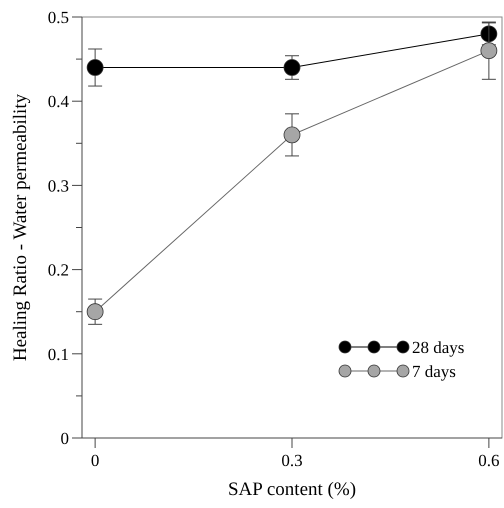 The height and width of the screenshot is (508, 504). Describe the element at coordinates (489, 460) in the screenshot. I see `x-tick-label: 0.6` at that location.